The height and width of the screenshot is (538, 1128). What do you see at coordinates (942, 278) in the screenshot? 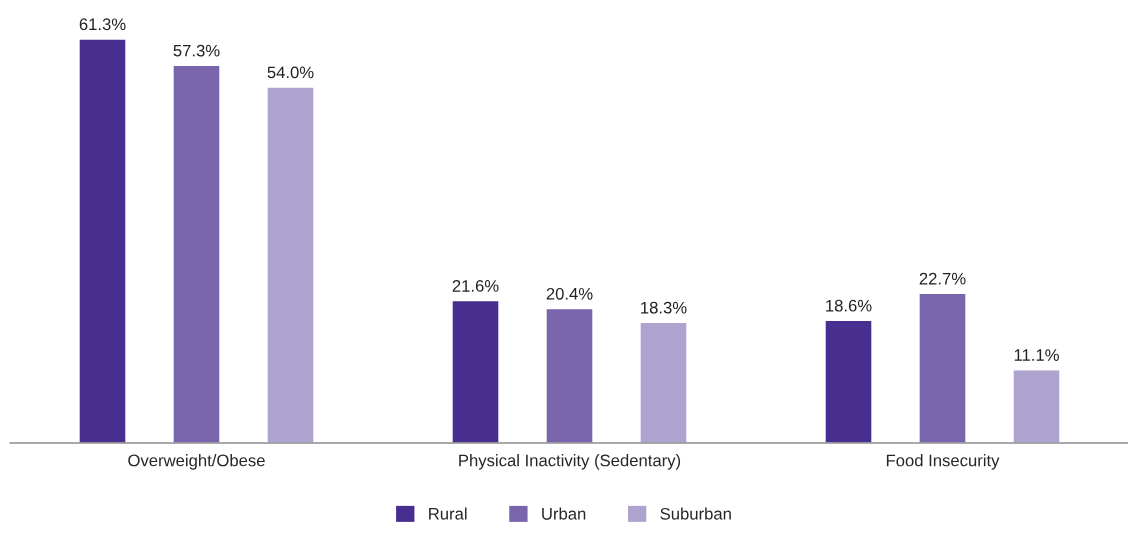
I see `data-label: 22.7%` at bounding box center [942, 278].